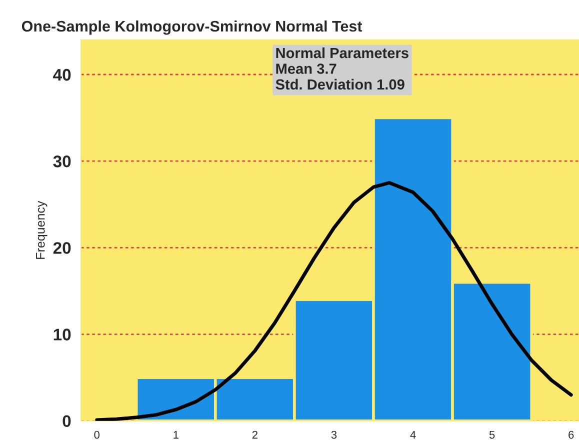 The image size is (579, 443). I want to click on annotation: Std. Deviation 1.09, so click(340, 84).